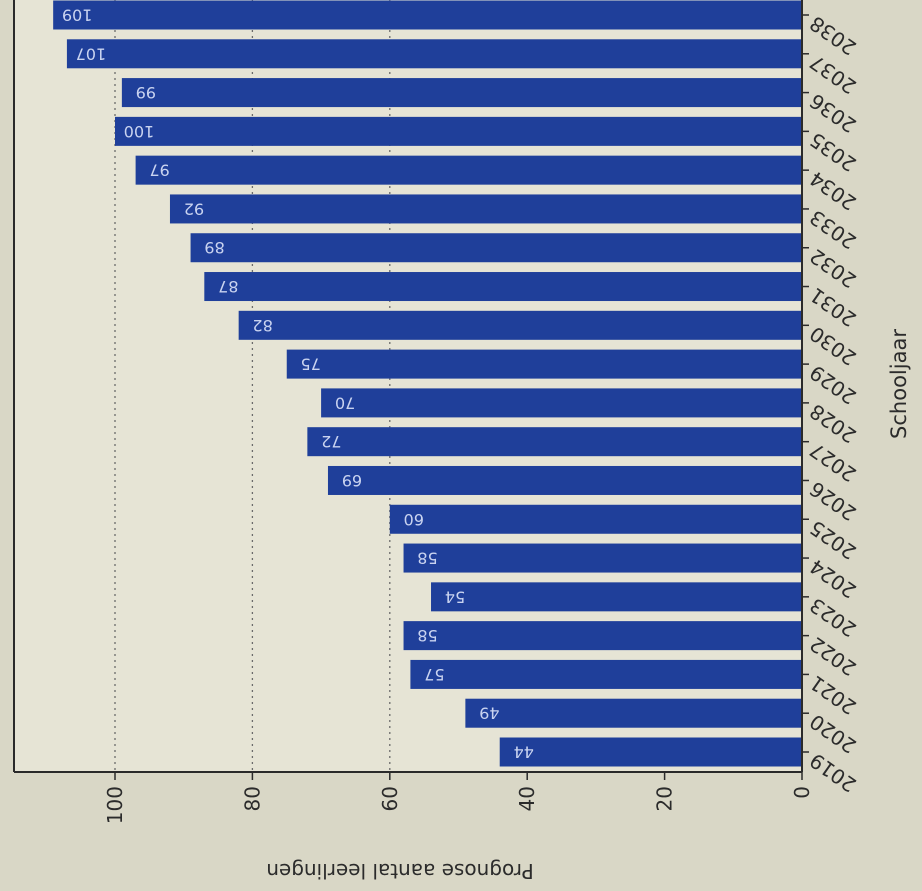  What do you see at coordinates (665, 798) in the screenshot?
I see `value-tick-label: 20` at bounding box center [665, 798].